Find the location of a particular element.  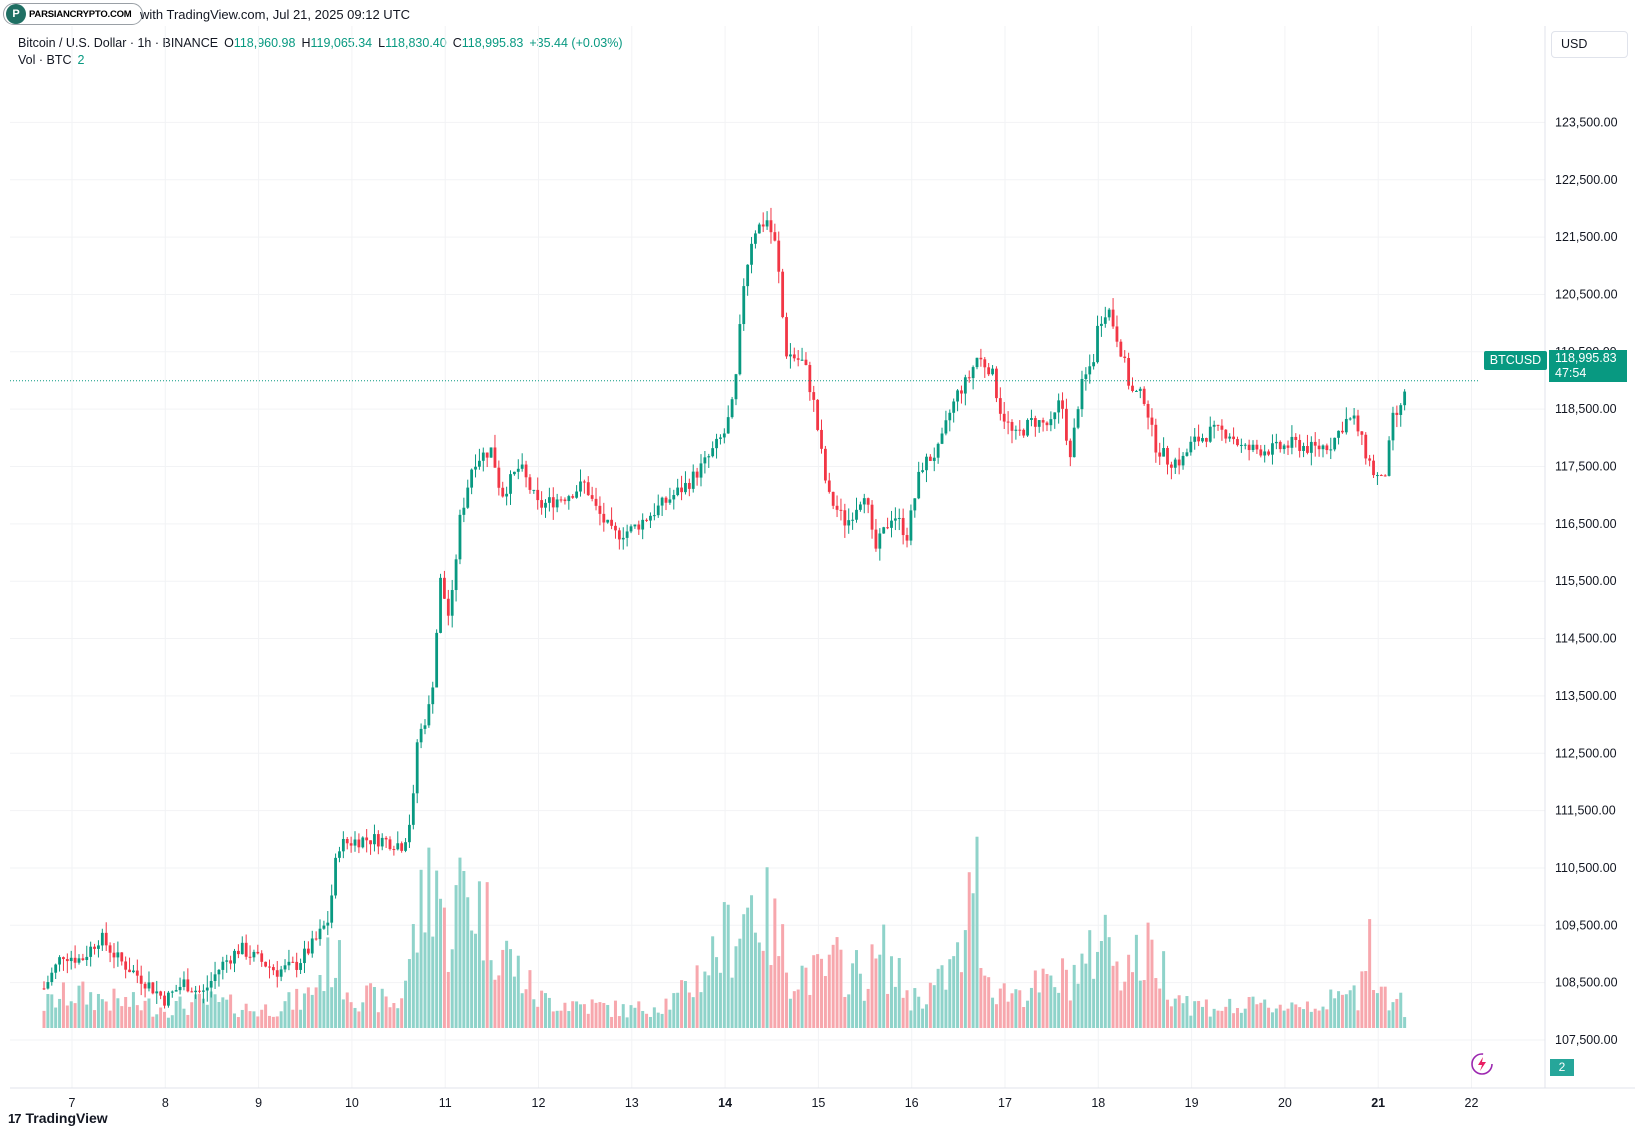

volume-bars is located at coordinates (724, 932).